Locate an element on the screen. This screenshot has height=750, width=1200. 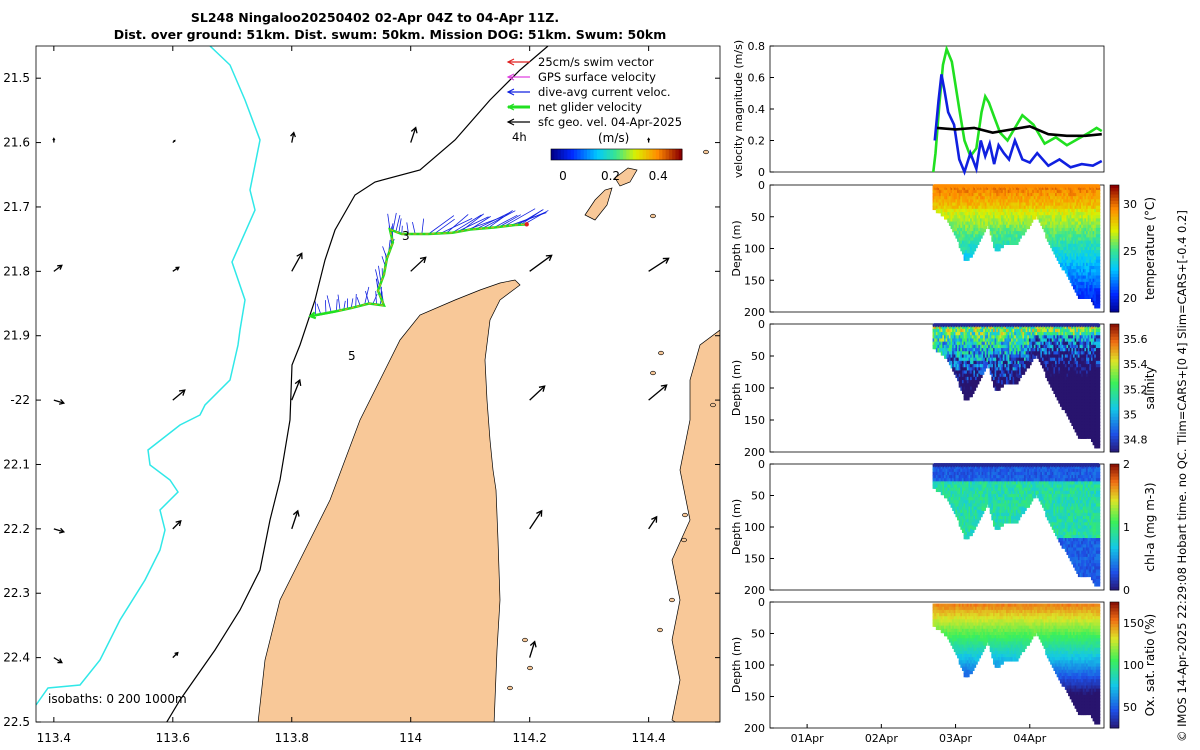
section-1-point-2038 is located at coordinates (1098, 388).